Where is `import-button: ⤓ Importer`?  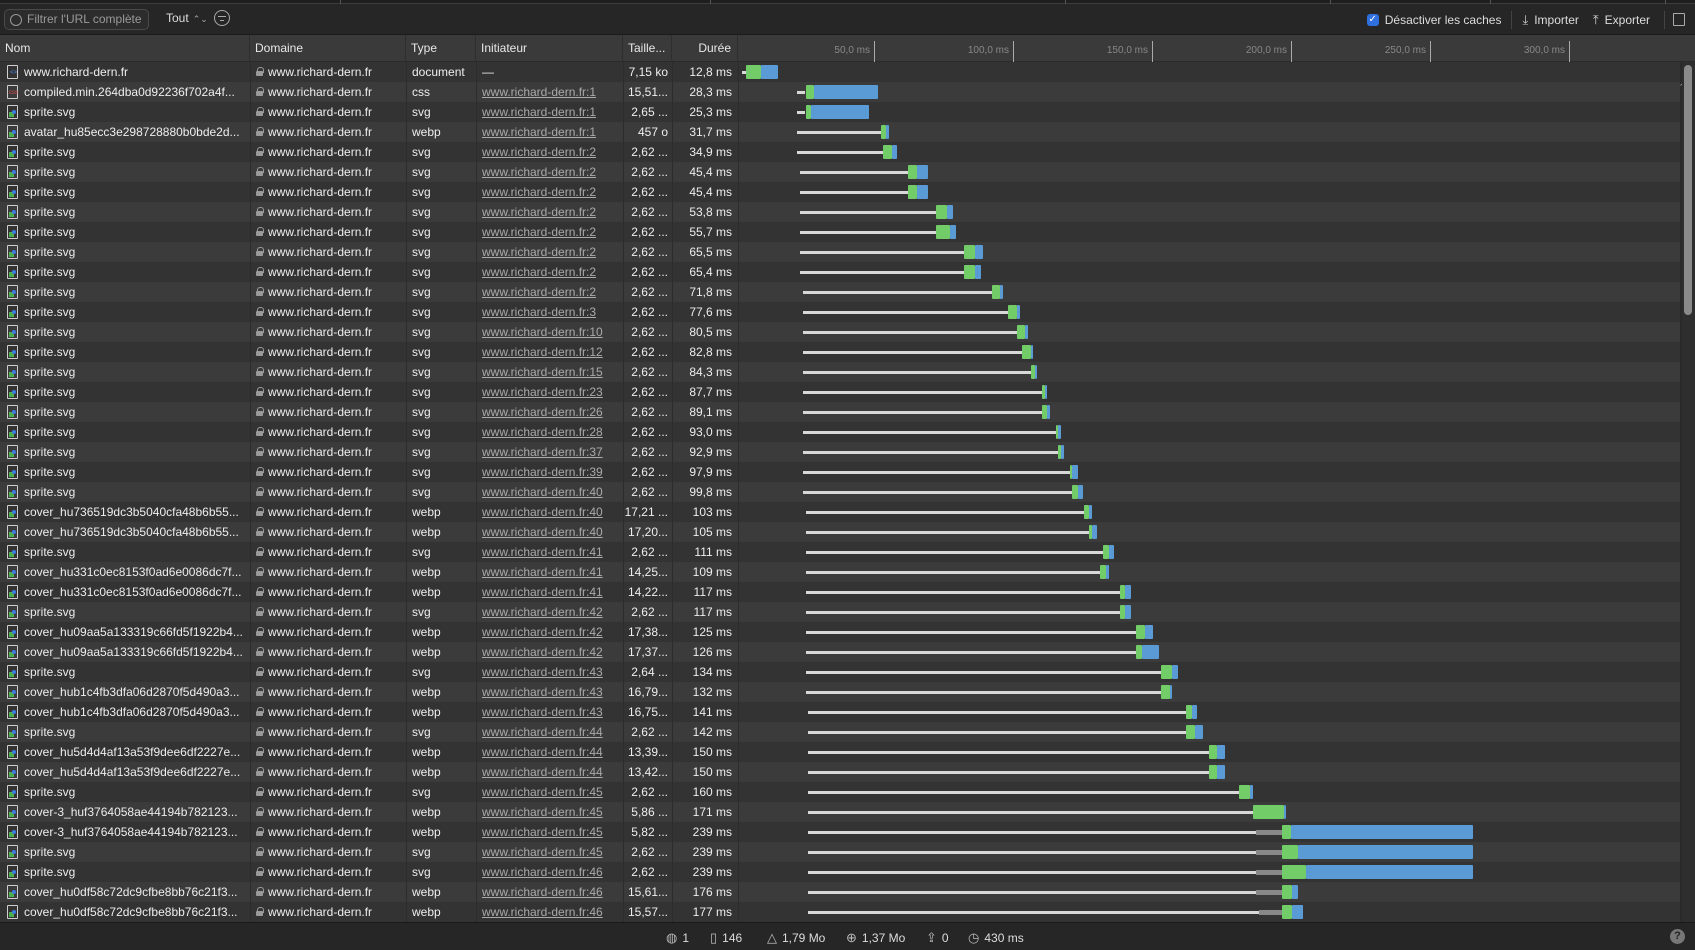 import-button: ⤓ Importer is located at coordinates (1550, 20).